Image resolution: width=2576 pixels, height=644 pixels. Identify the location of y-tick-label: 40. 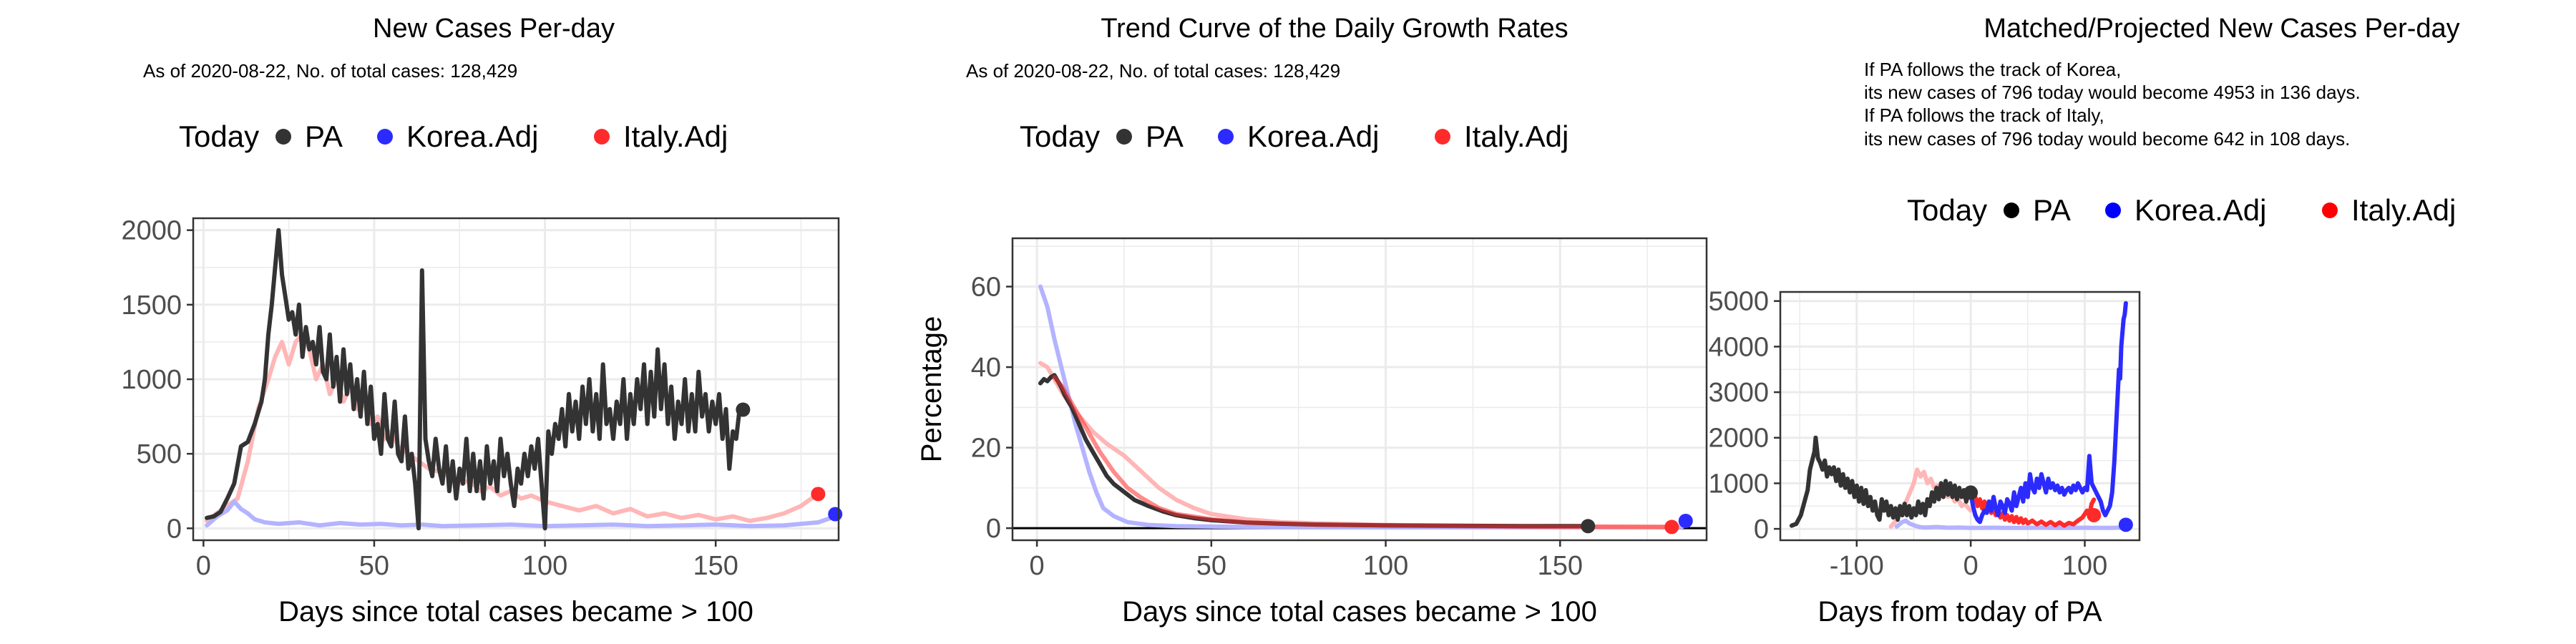
(986, 368).